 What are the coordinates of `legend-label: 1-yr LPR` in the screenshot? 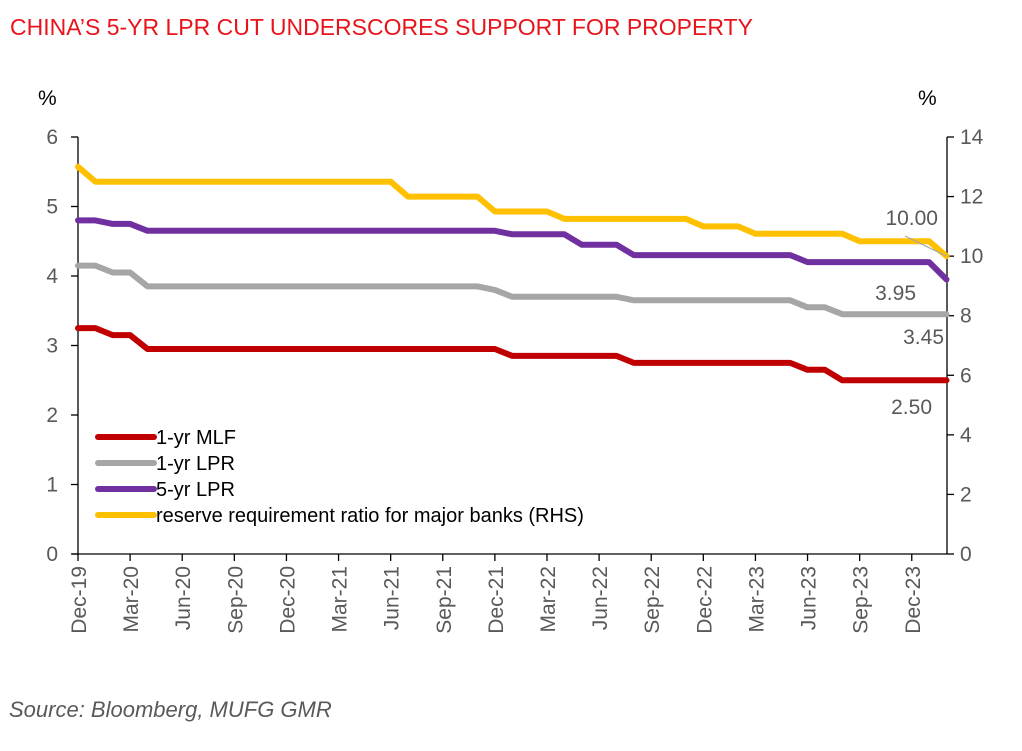 It's located at (195, 464).